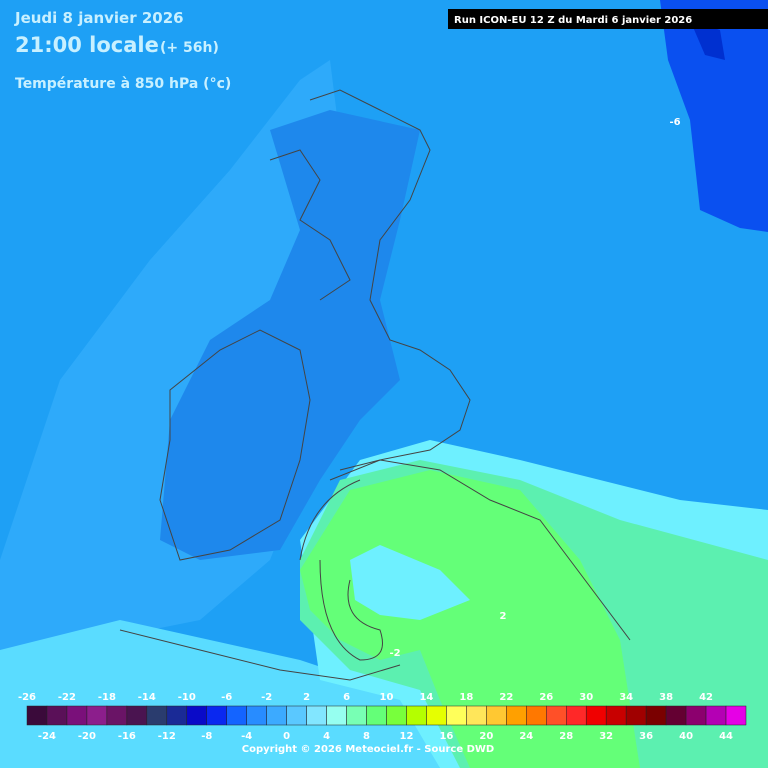  I want to click on legend-label: 2, so click(306, 697).